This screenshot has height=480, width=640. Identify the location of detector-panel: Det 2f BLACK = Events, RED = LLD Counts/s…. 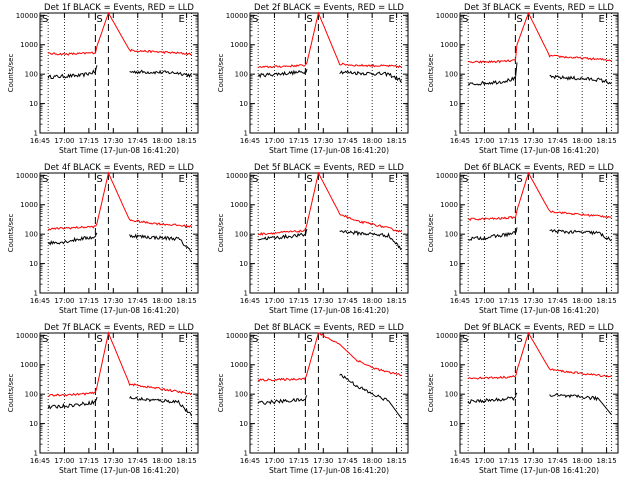
(313, 79).